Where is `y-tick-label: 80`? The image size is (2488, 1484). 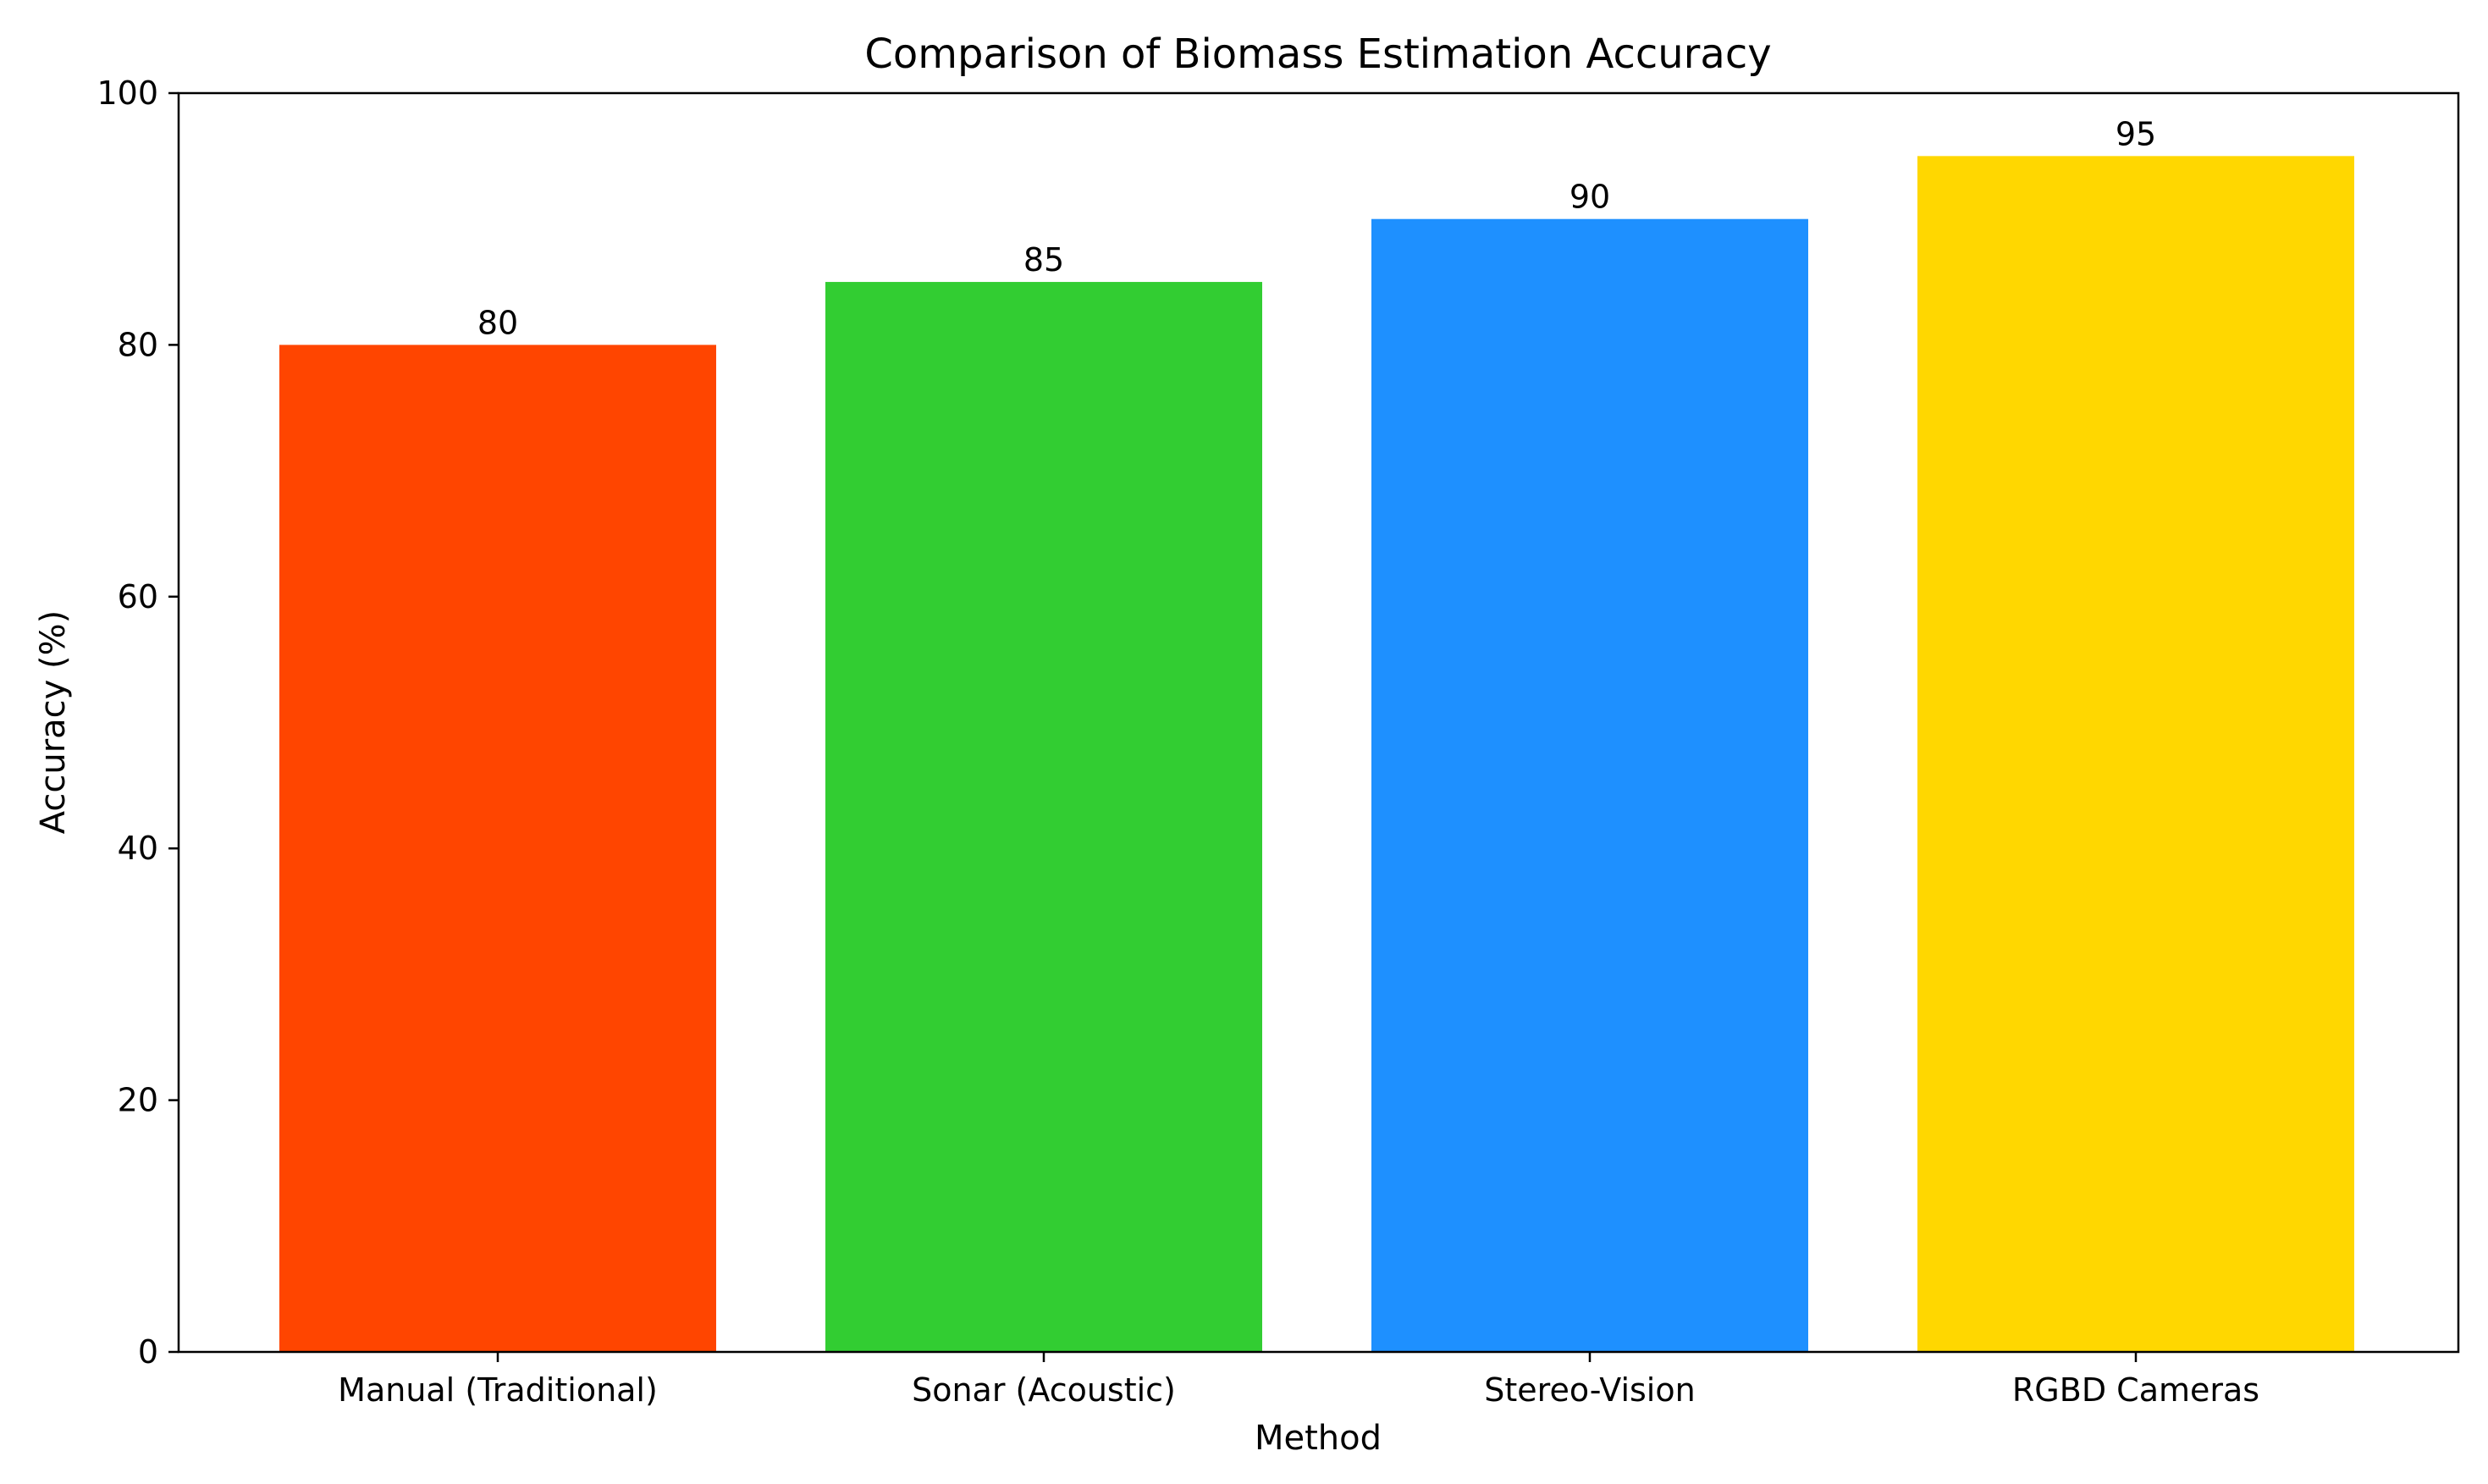 y-tick-label: 80 is located at coordinates (138, 344).